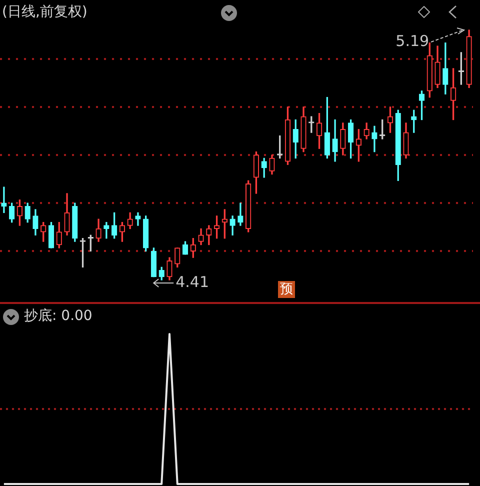 The image size is (480, 486). I want to click on text: 预, so click(286, 289).